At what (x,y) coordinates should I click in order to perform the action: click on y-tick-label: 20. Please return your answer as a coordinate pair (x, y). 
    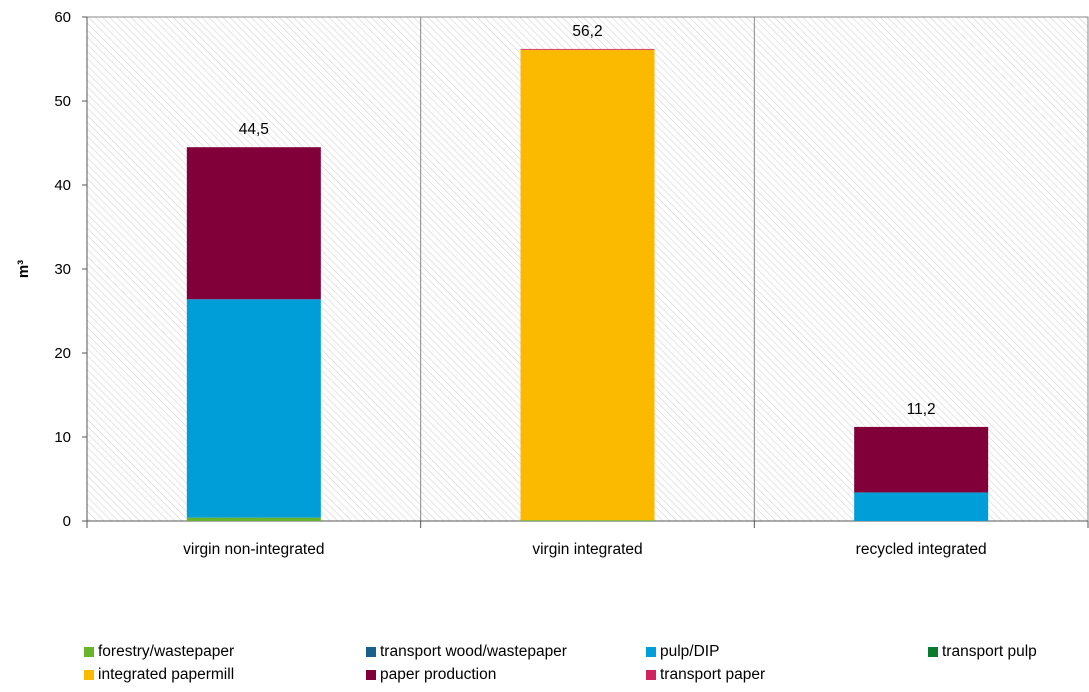
    Looking at the image, I should click on (62, 353).